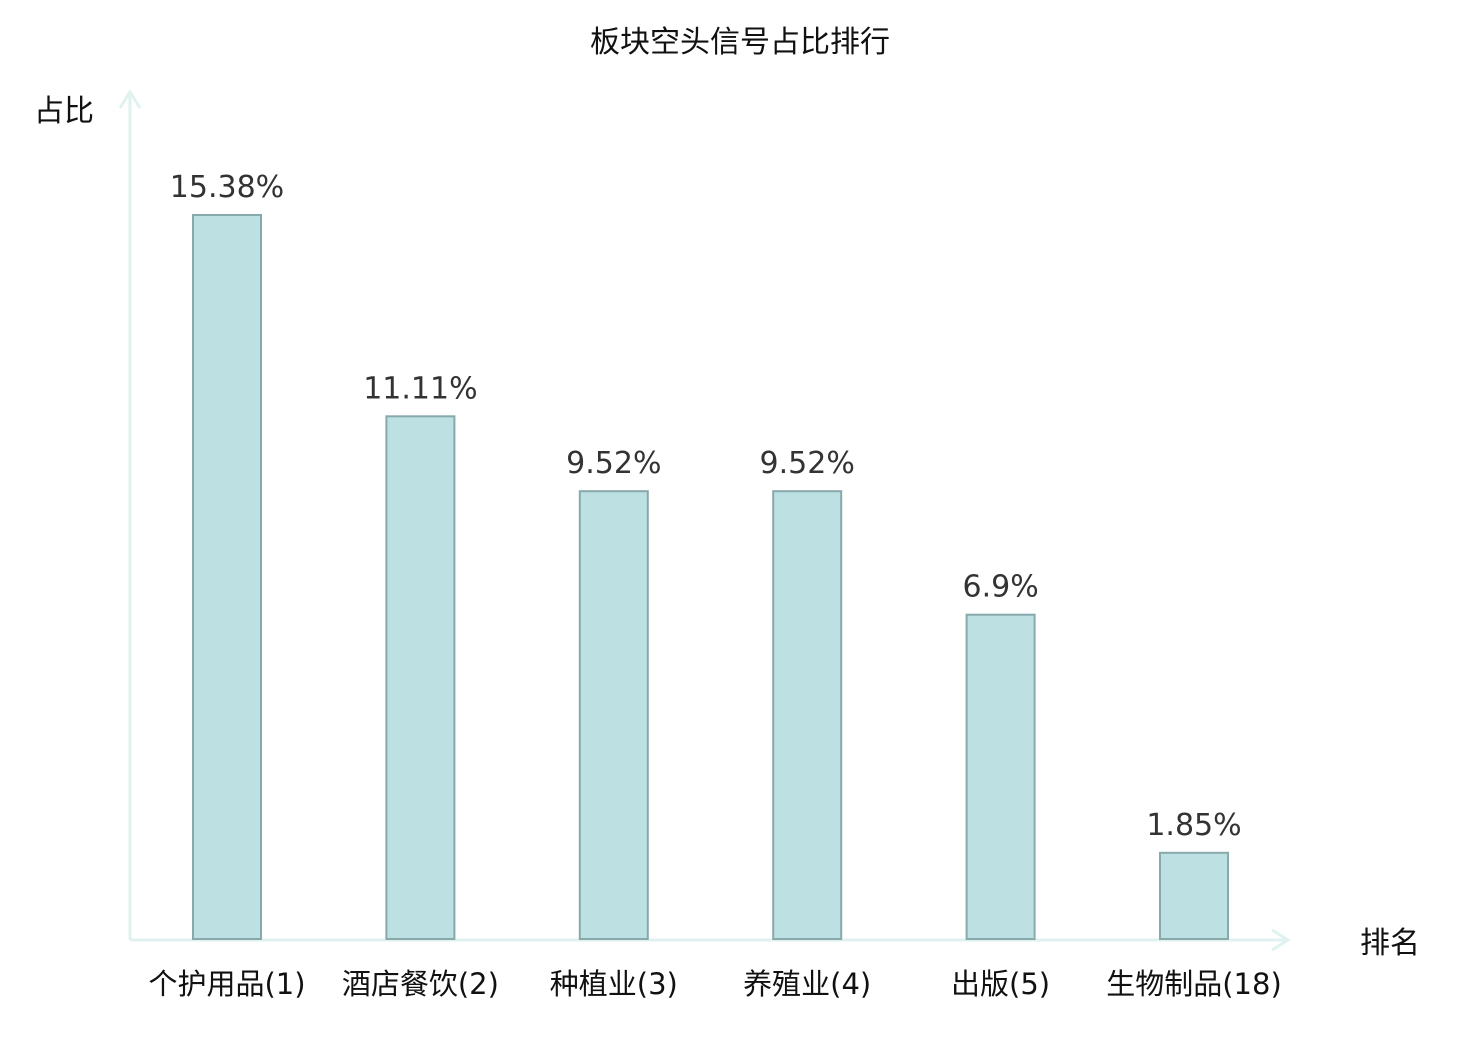  What do you see at coordinates (130, 99) in the screenshot?
I see `y-axis-arrow` at bounding box center [130, 99].